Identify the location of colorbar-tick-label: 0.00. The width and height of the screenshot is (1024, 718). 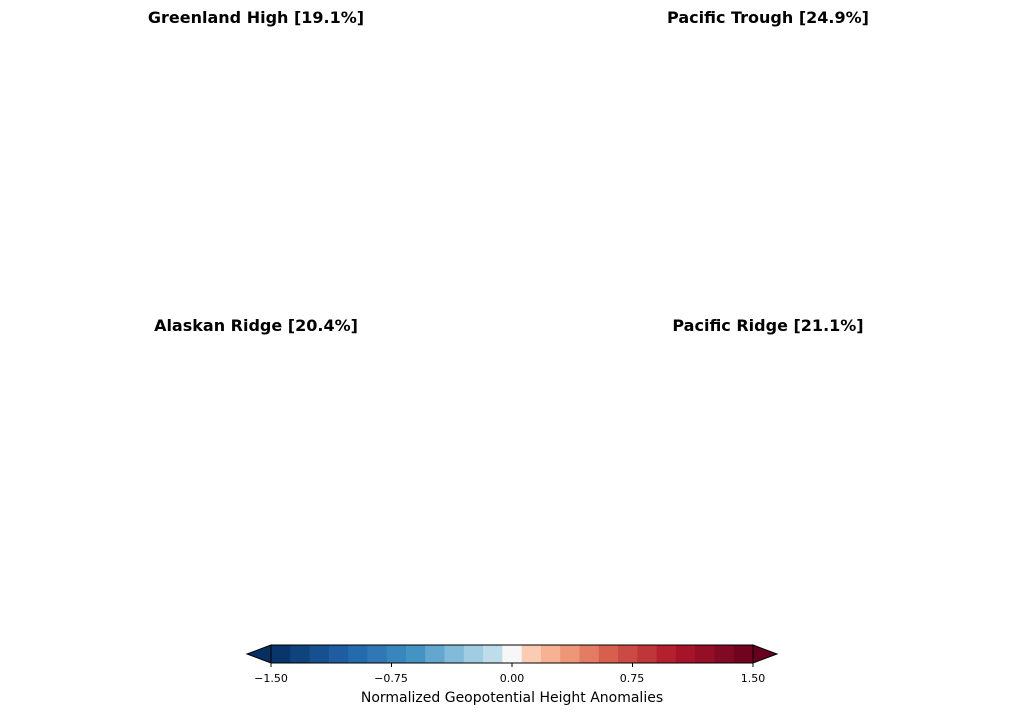
(512, 678).